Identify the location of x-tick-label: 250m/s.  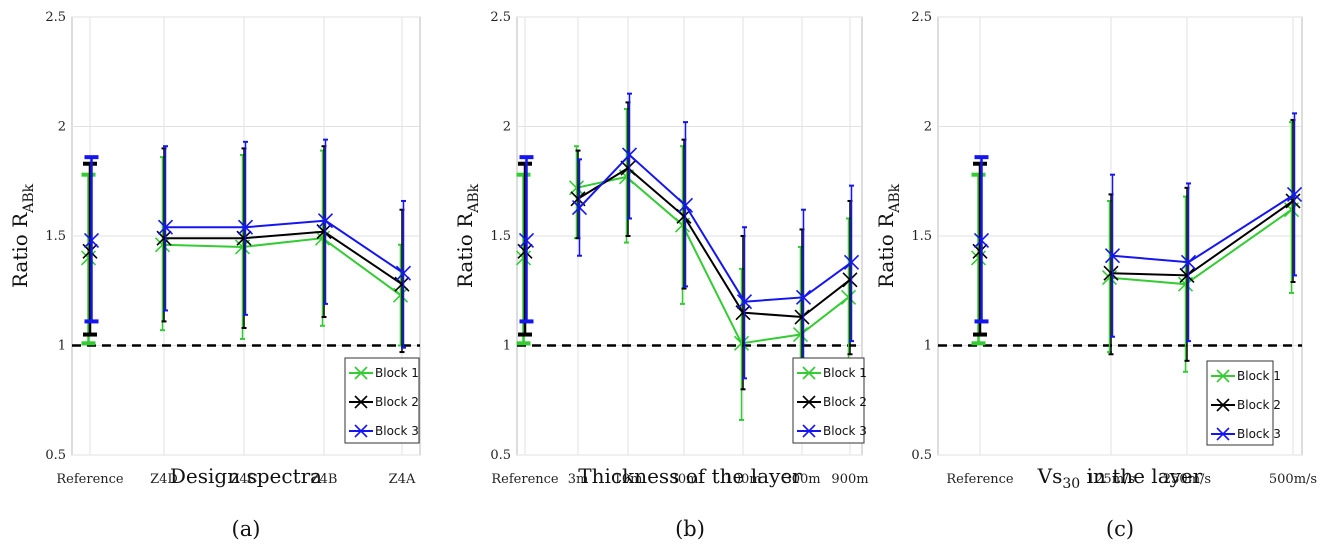
(1187, 479).